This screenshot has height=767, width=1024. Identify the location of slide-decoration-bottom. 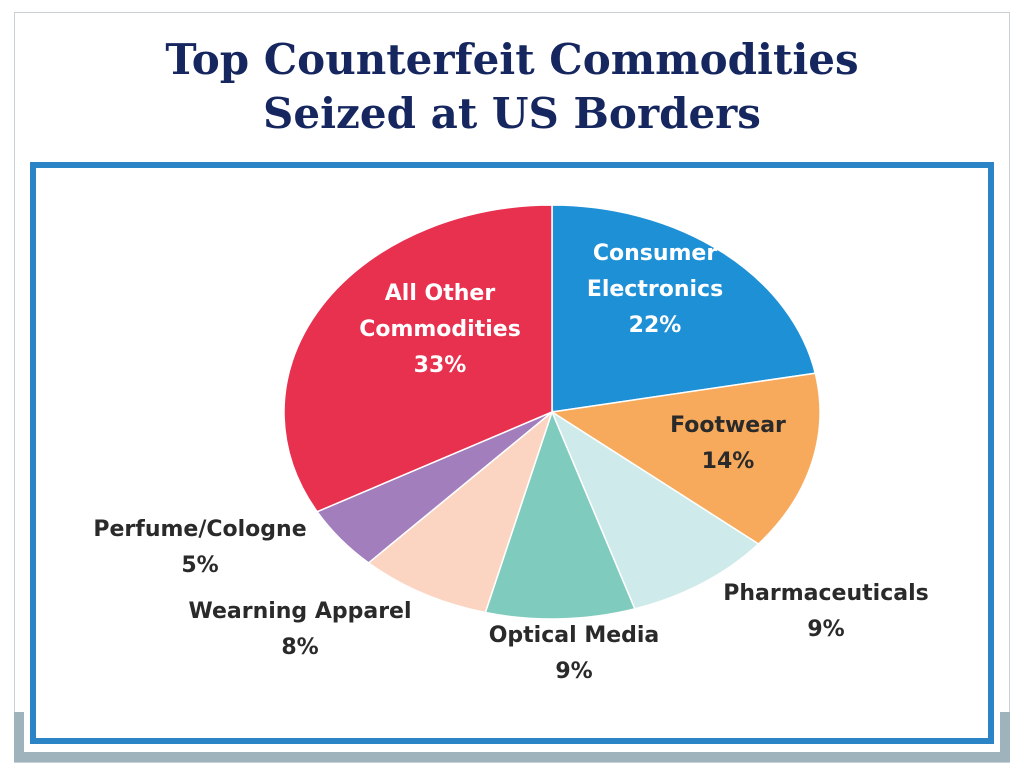
(512, 757).